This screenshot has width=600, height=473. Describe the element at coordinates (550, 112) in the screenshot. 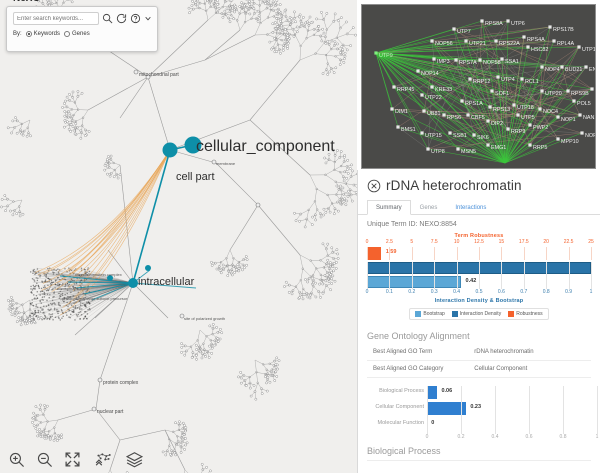

I see `gene-label-noc4: NOC4` at that location.